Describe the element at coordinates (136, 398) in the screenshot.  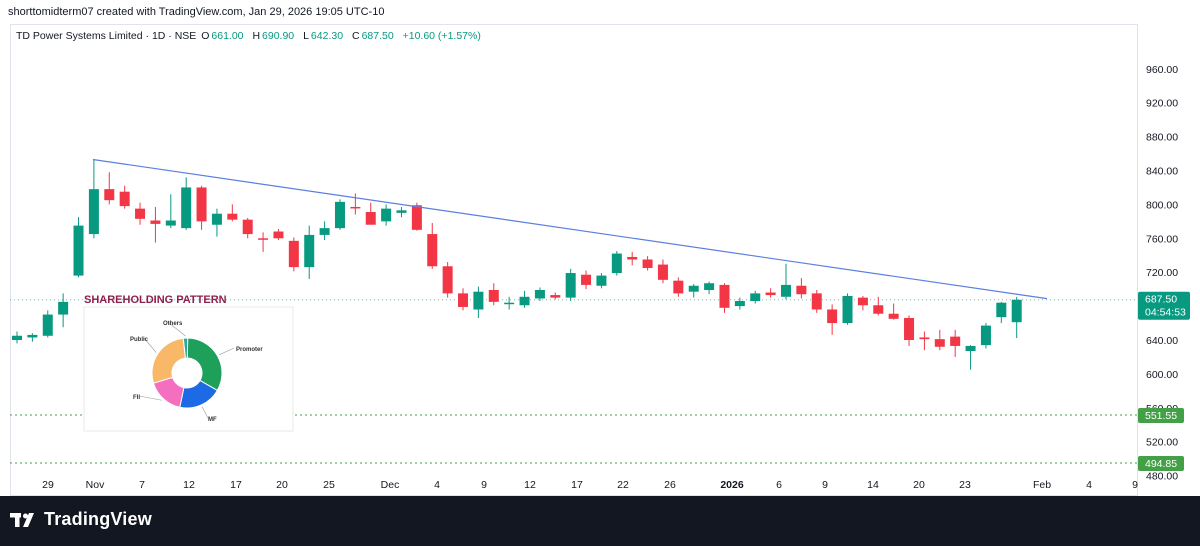
I see `pie-slice-label: FII` at that location.